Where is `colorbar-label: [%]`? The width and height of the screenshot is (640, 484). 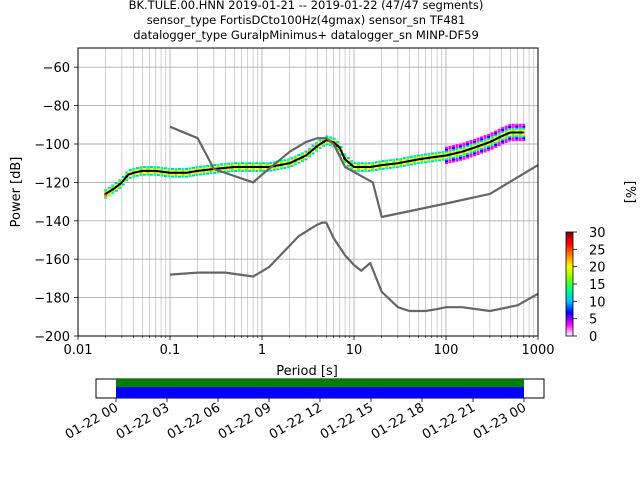 colorbar-label: [%] is located at coordinates (629, 192).